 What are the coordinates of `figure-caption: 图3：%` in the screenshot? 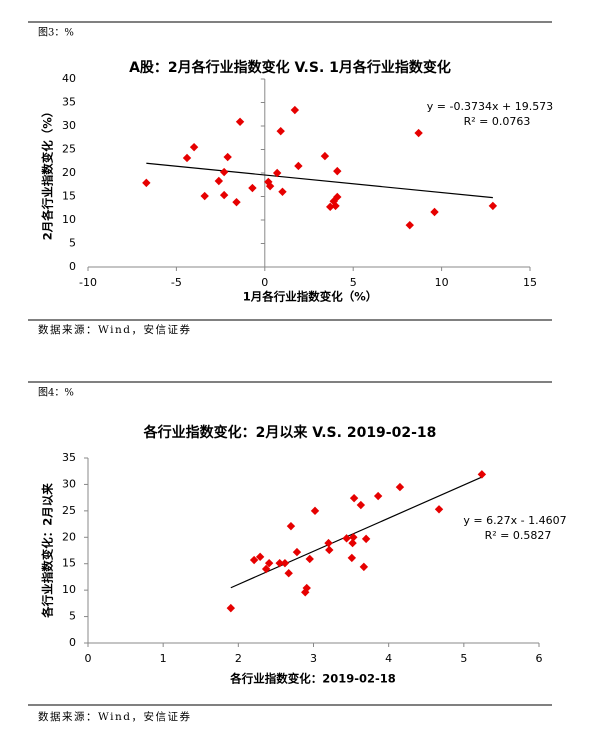 It's located at (56, 33).